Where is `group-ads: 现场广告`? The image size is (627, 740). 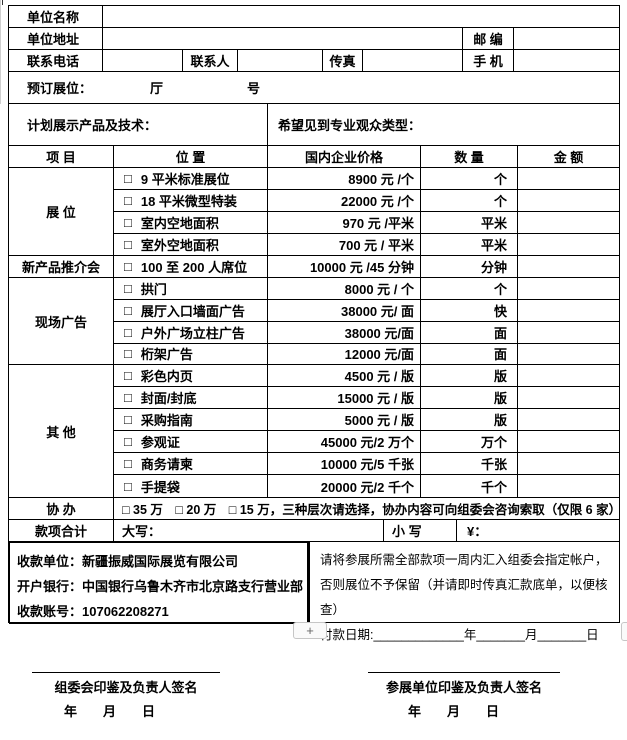
group-ads: 现场广告 is located at coordinates (61, 322).